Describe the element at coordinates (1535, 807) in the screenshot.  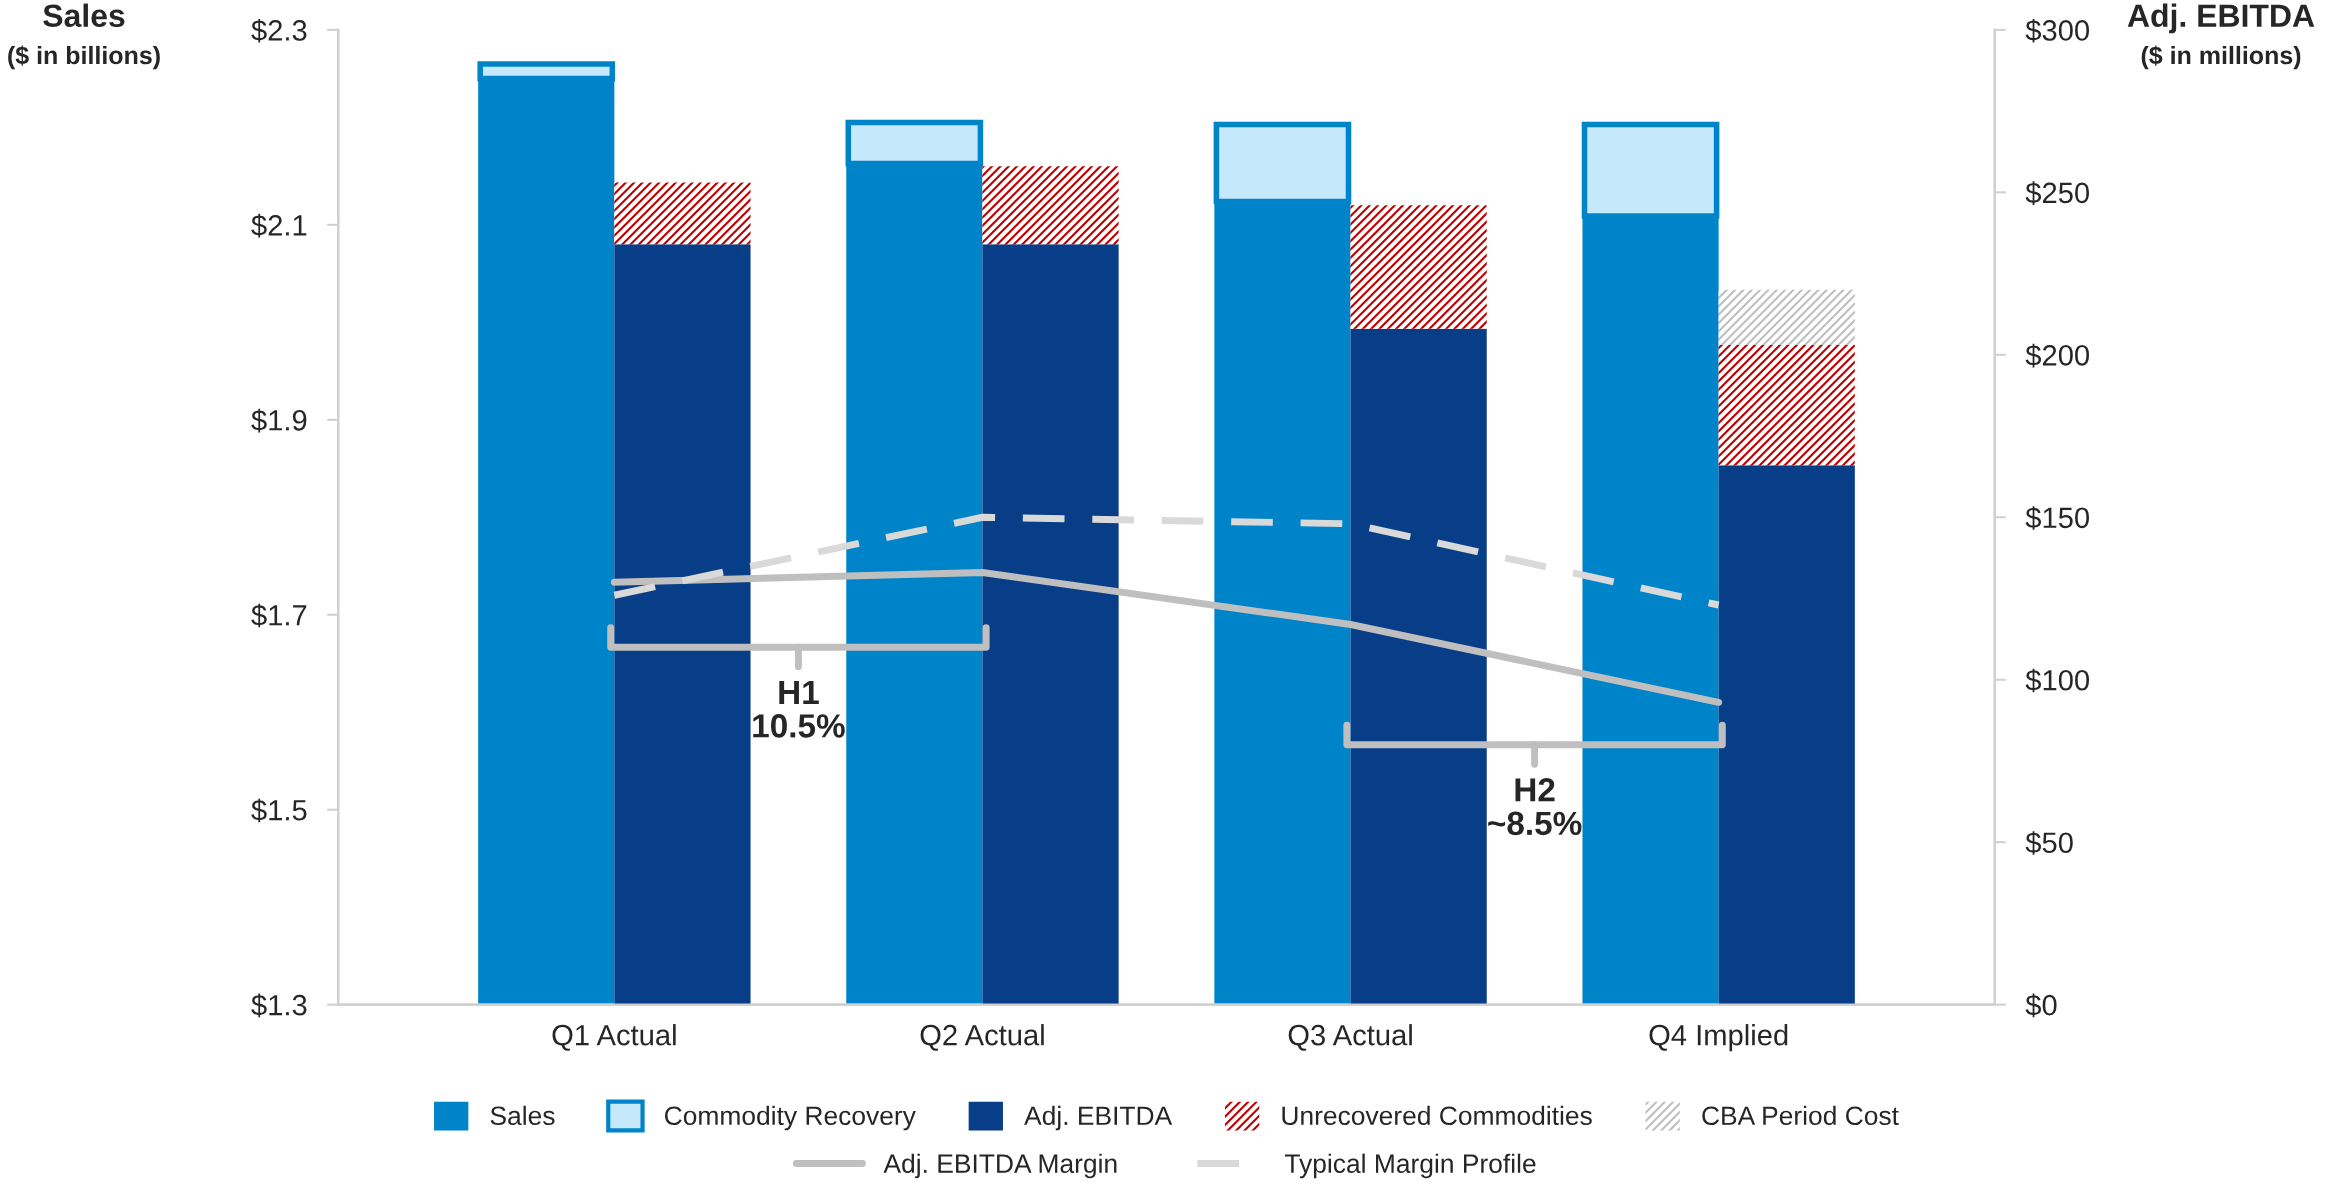
I see `annotation: H2 ~8.5%` at that location.